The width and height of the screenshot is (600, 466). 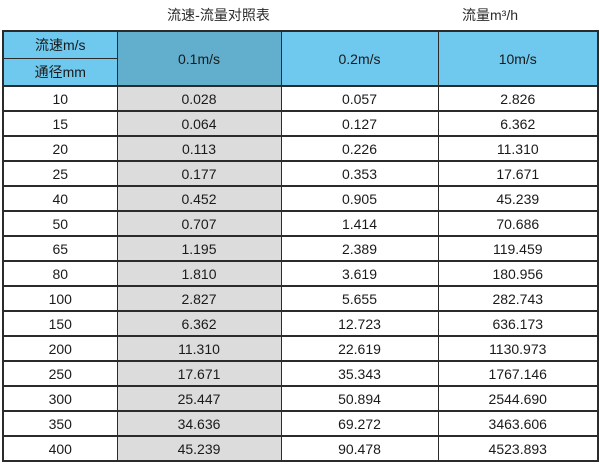 What do you see at coordinates (359, 398) in the screenshot?
I see `flow-value-cell: 50.894` at bounding box center [359, 398].